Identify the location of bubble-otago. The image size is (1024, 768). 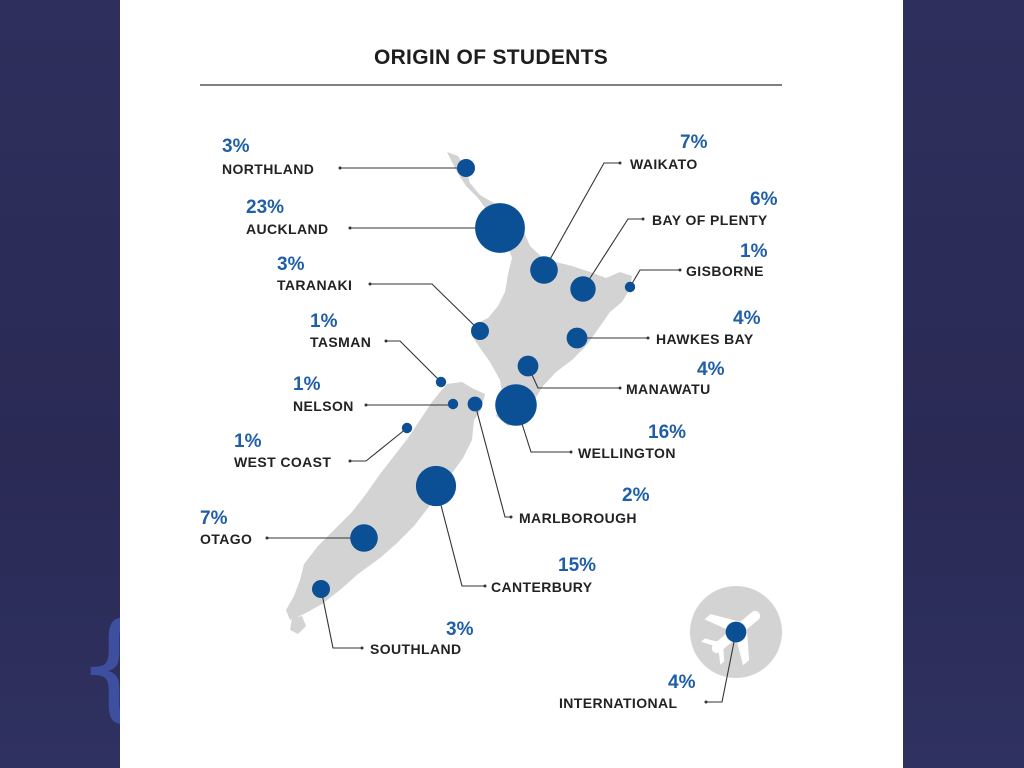
(364, 538).